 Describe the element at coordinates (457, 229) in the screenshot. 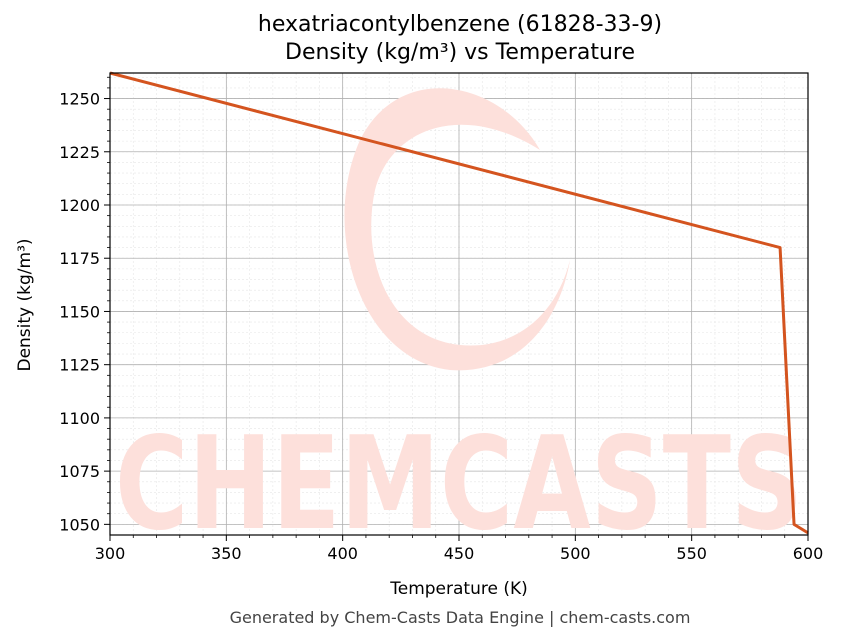

I see `watermark-logo-swirl` at that location.